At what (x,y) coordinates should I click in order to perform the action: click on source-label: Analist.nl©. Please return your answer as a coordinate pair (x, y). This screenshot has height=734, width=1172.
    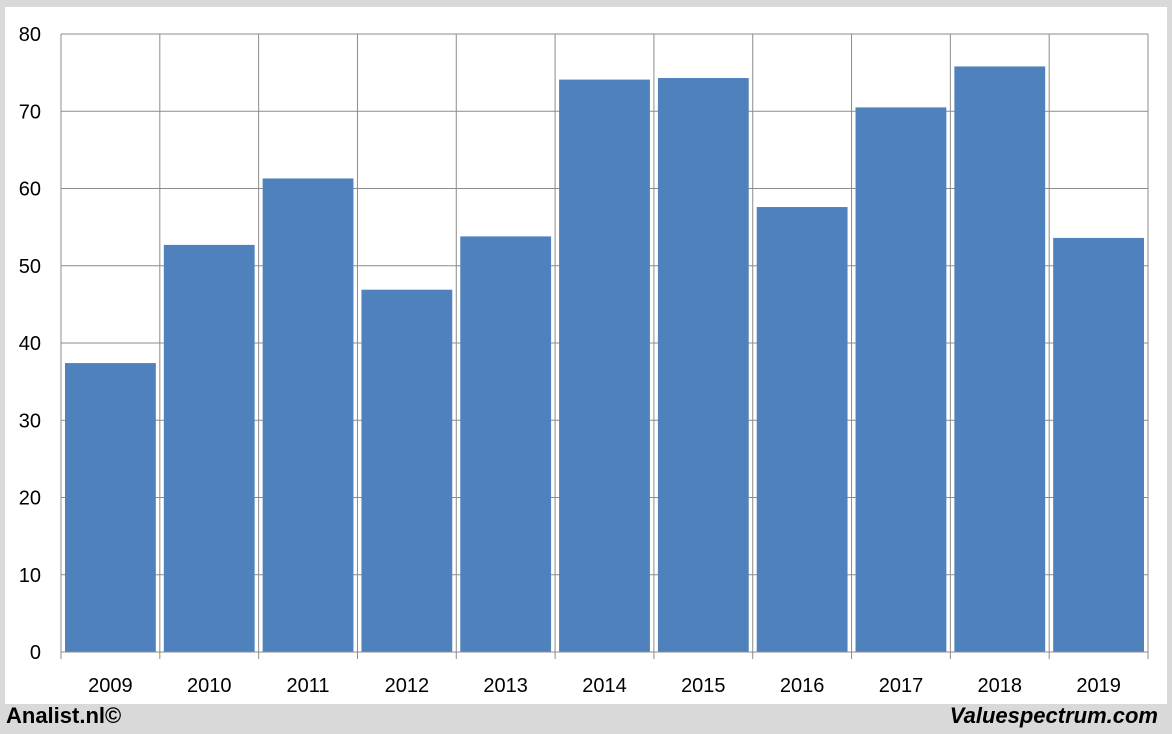
    Looking at the image, I should click on (64, 715).